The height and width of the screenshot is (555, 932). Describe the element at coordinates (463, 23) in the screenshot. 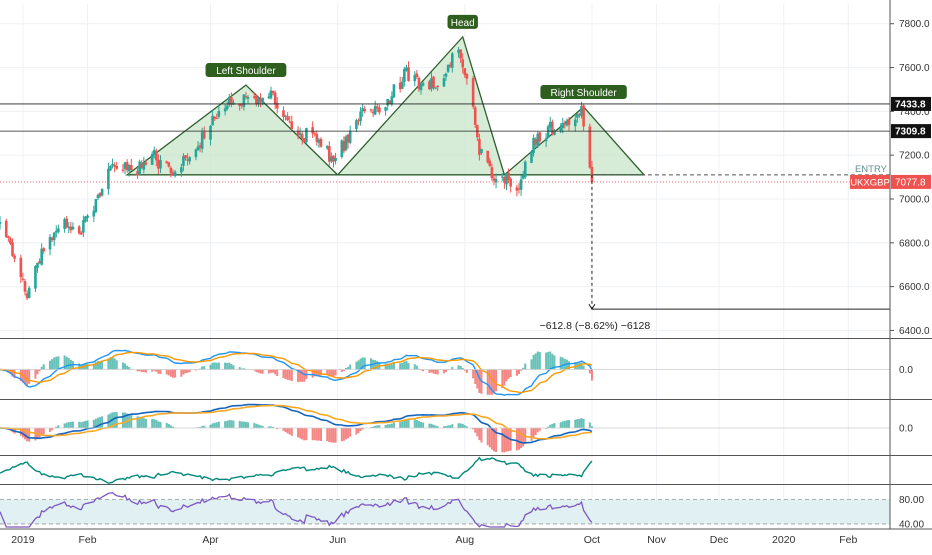

I see `pattern-label-2: Head` at that location.